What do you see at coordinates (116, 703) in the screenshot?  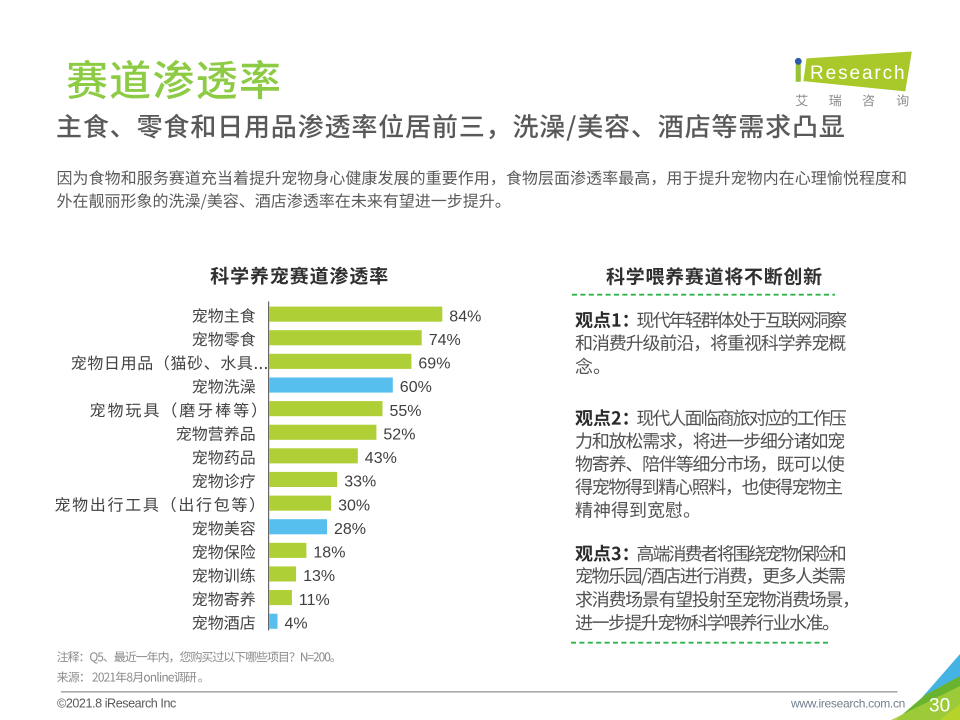 I see `svg-text: ©2021.8 iResearch Inc` at bounding box center [116, 703].